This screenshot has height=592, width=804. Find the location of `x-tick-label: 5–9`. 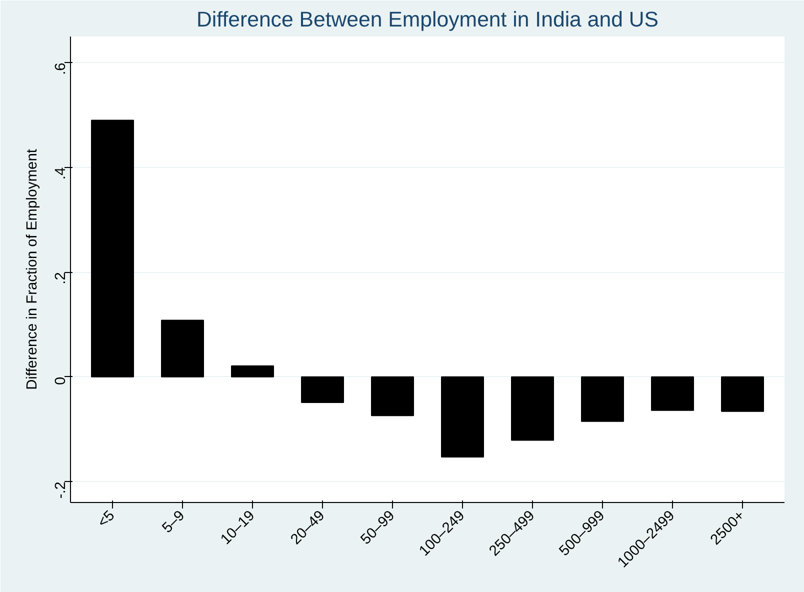

x-tick-label: 5–9 is located at coordinates (174, 522).